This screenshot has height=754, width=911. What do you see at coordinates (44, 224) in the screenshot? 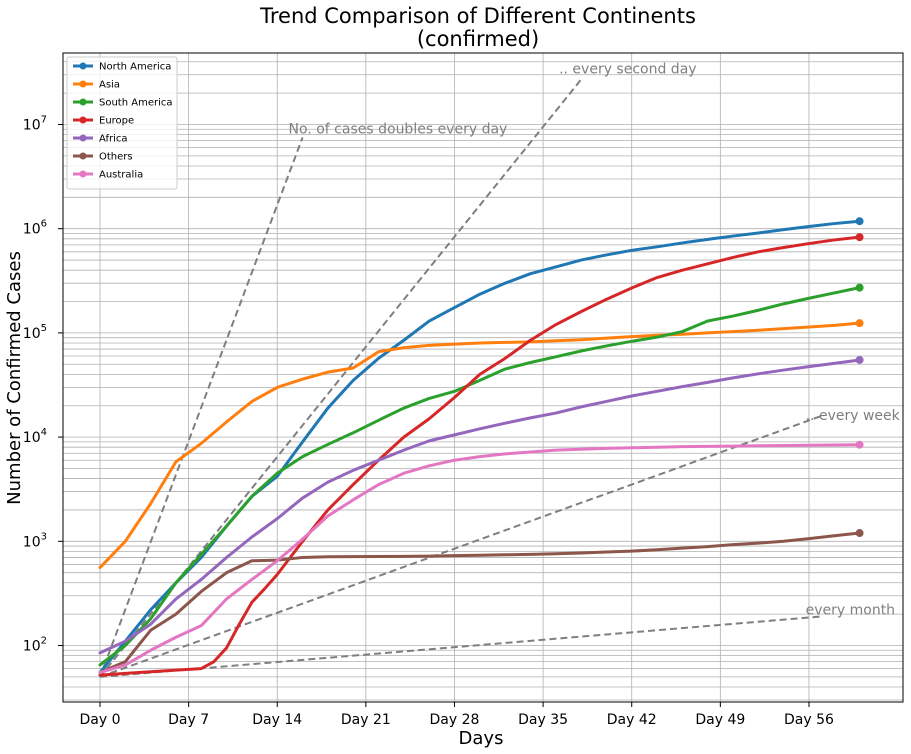
I see `y-tick-label-exponent: 6` at bounding box center [44, 224].